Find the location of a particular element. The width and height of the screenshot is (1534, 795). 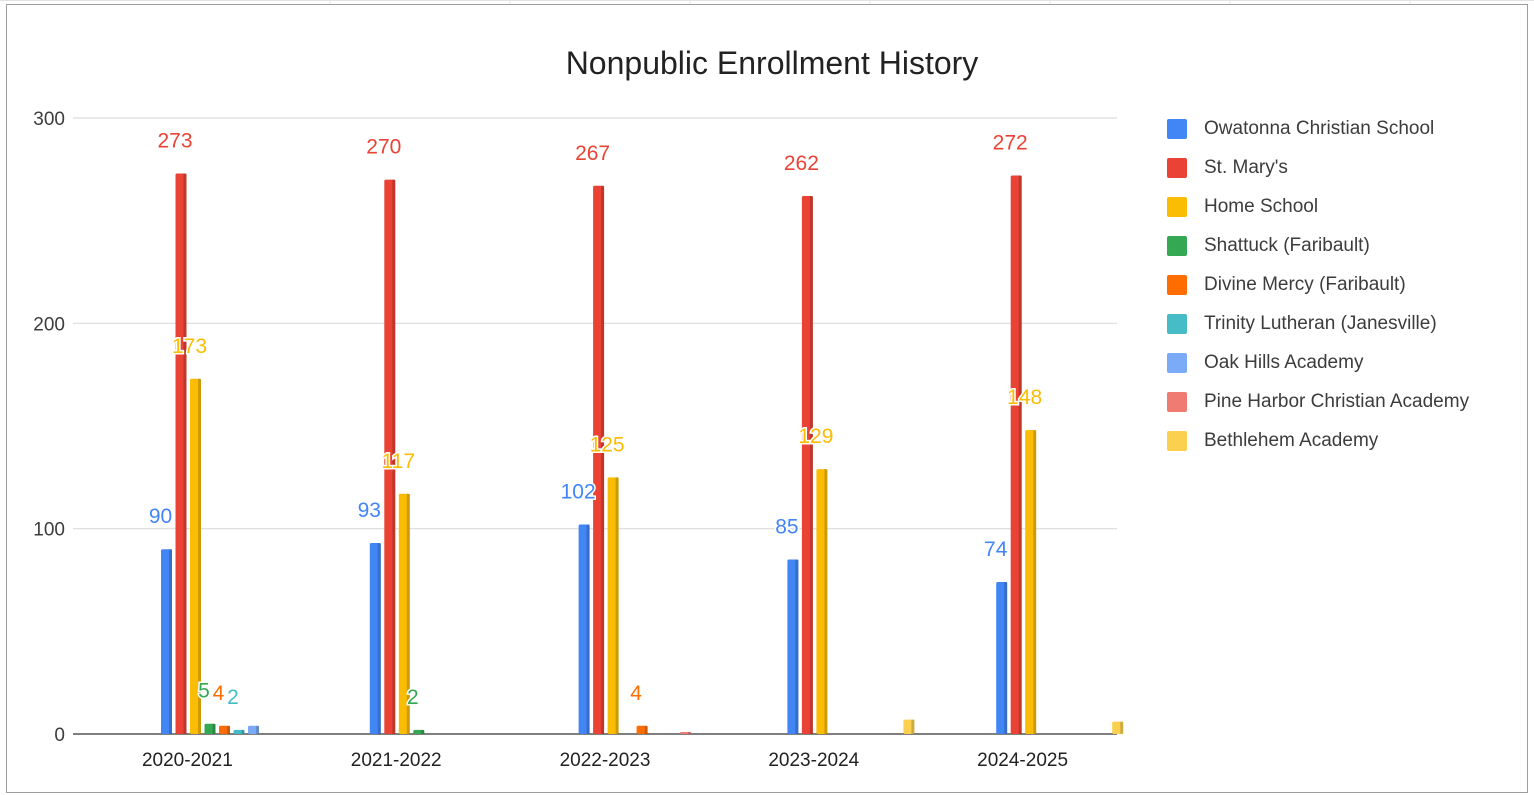

legend-item: Bethlehem Academy is located at coordinates (1347, 441).